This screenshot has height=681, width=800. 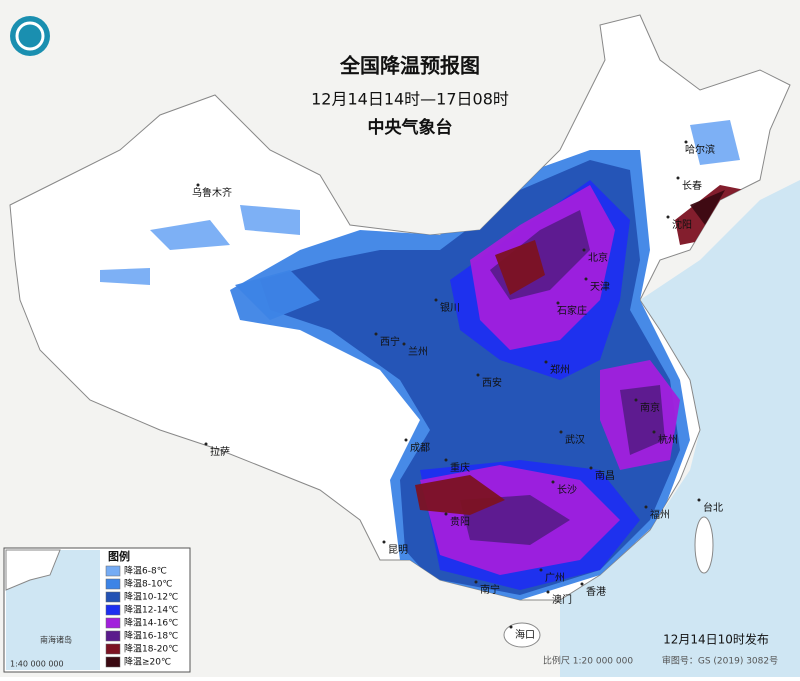 What do you see at coordinates (151, 636) in the screenshot?
I see `legend-label: 降温16-18℃` at bounding box center [151, 636].